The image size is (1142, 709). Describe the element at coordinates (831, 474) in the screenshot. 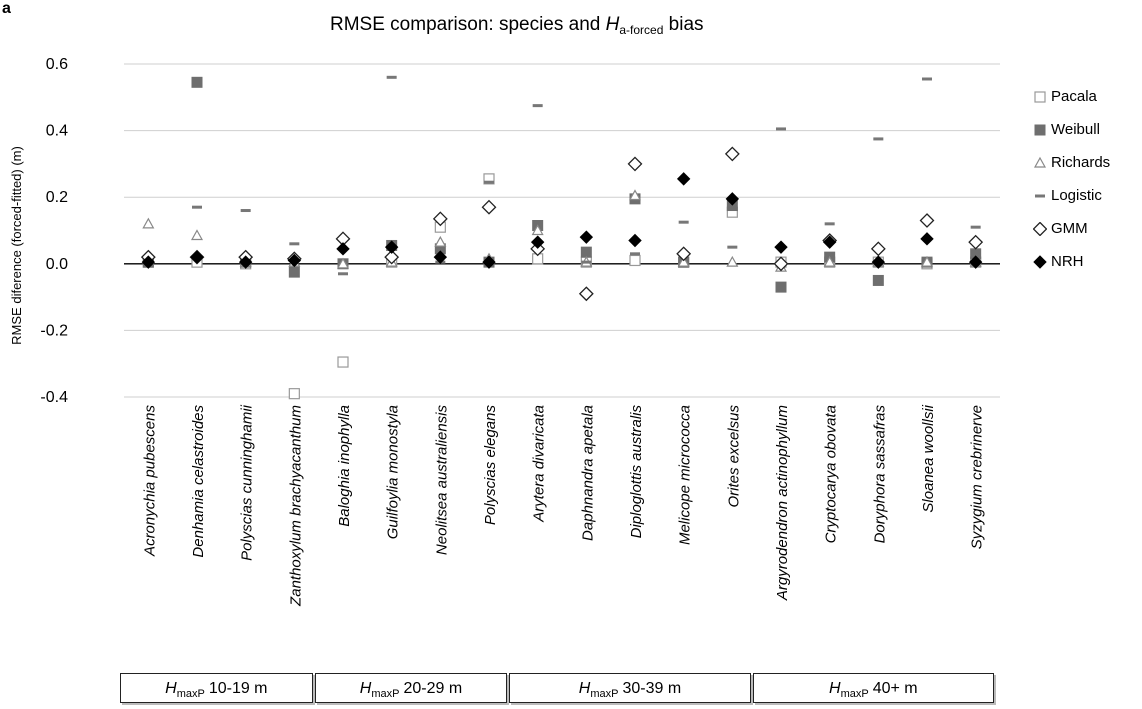

I see `category-label: Cryptocarya obovata` at that location.